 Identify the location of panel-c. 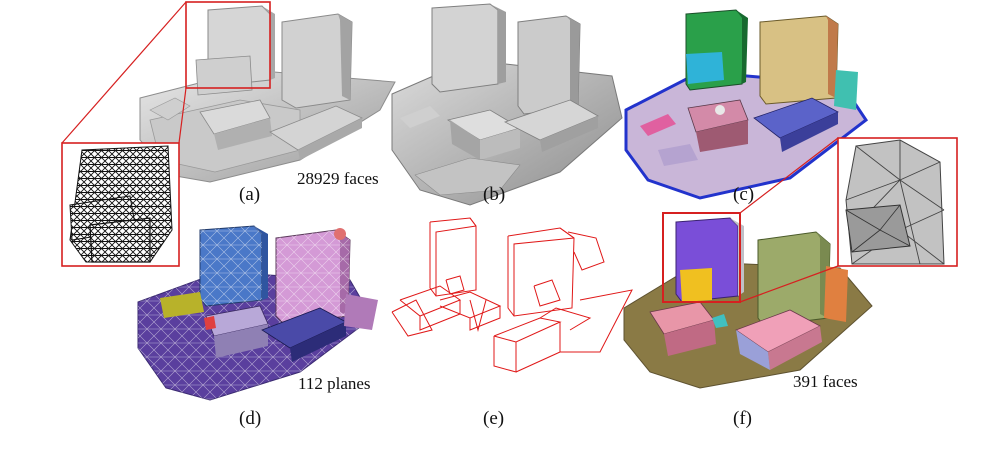
(746, 104).